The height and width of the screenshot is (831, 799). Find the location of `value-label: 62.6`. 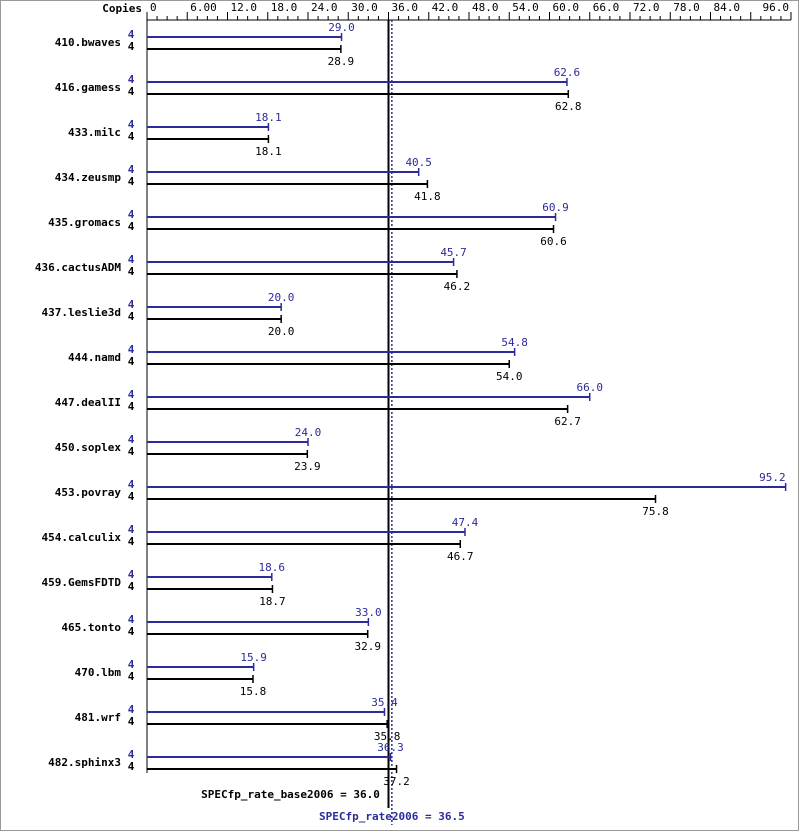

value-label: 62.6 is located at coordinates (567, 72).